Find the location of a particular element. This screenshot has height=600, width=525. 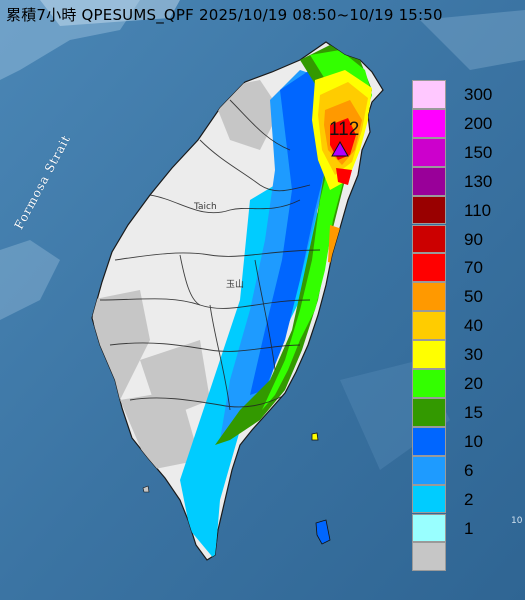

legend-label: 30 is located at coordinates (473, 355).